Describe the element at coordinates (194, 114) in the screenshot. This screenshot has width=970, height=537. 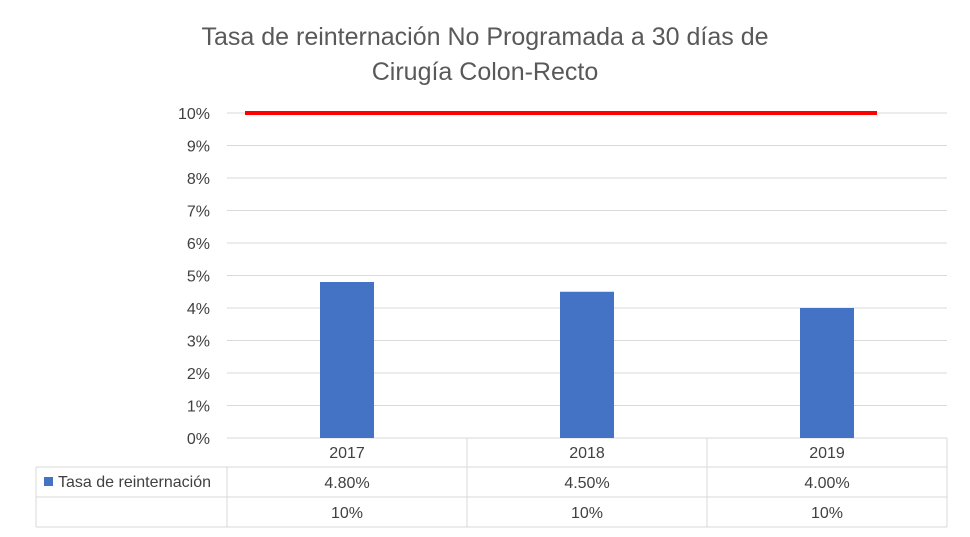
I see `y-tick-label: 10%` at that location.